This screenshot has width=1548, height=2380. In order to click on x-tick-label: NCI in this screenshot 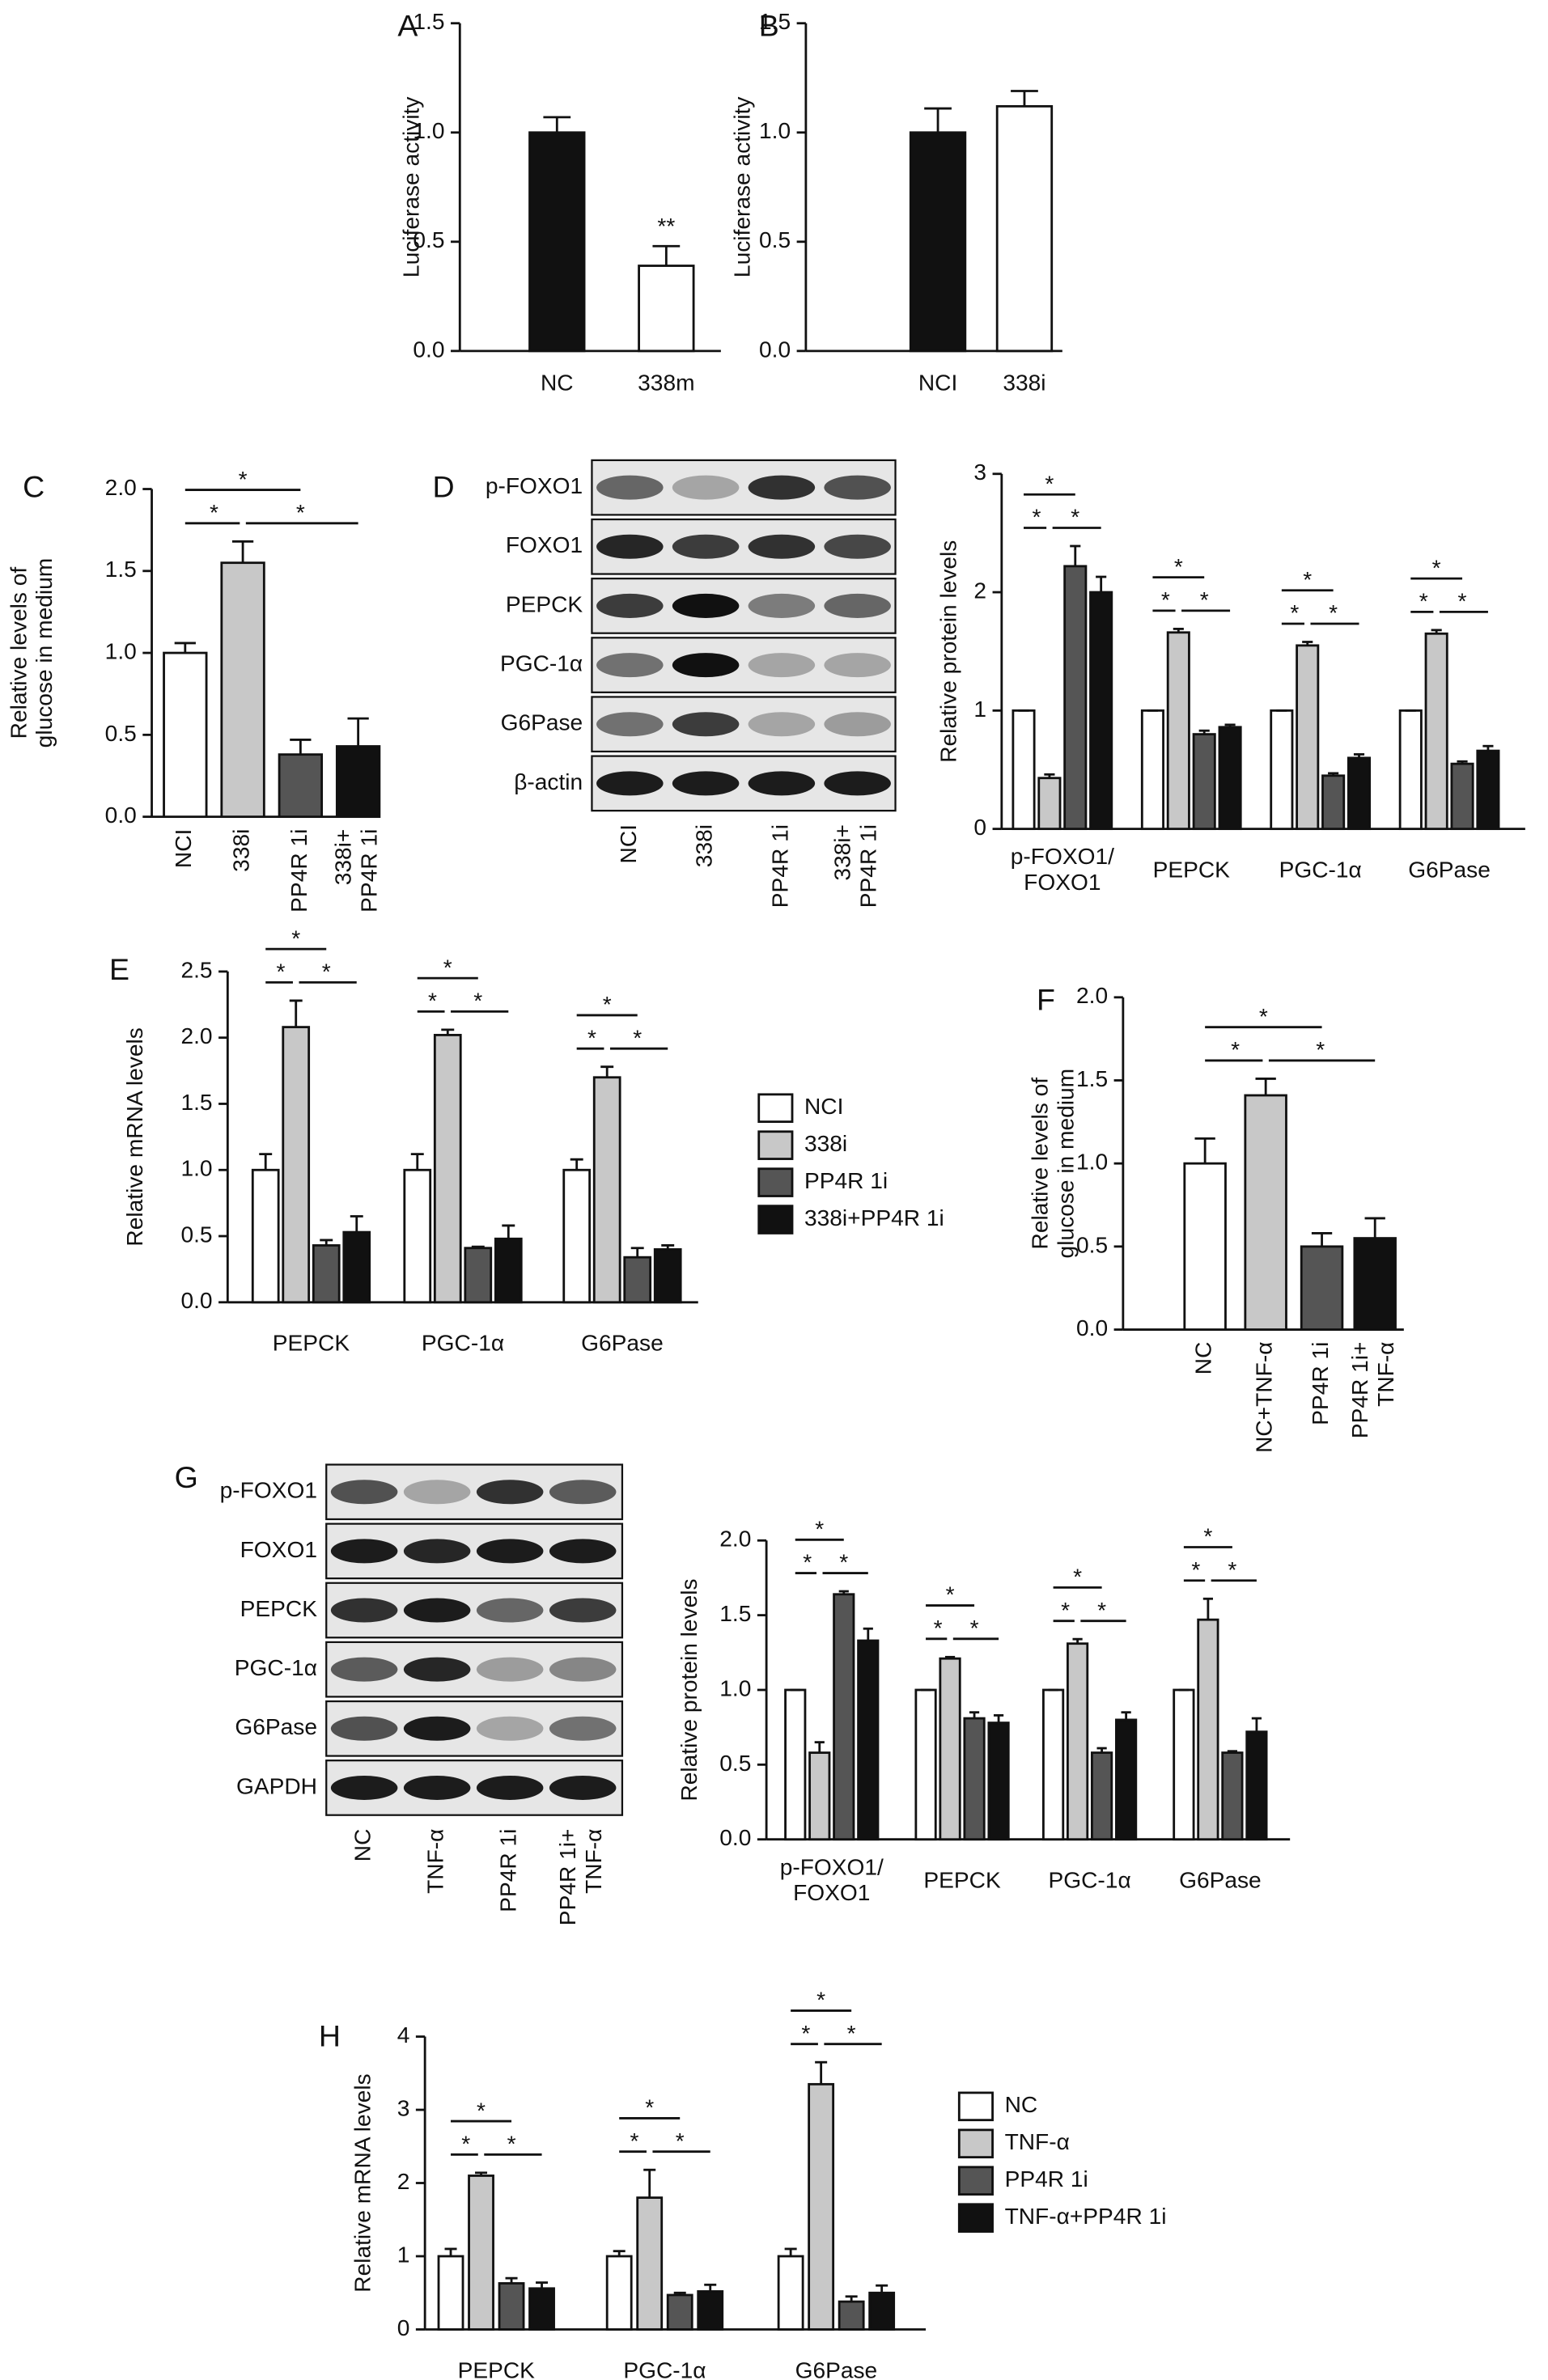, I will do `click(183, 848)`.